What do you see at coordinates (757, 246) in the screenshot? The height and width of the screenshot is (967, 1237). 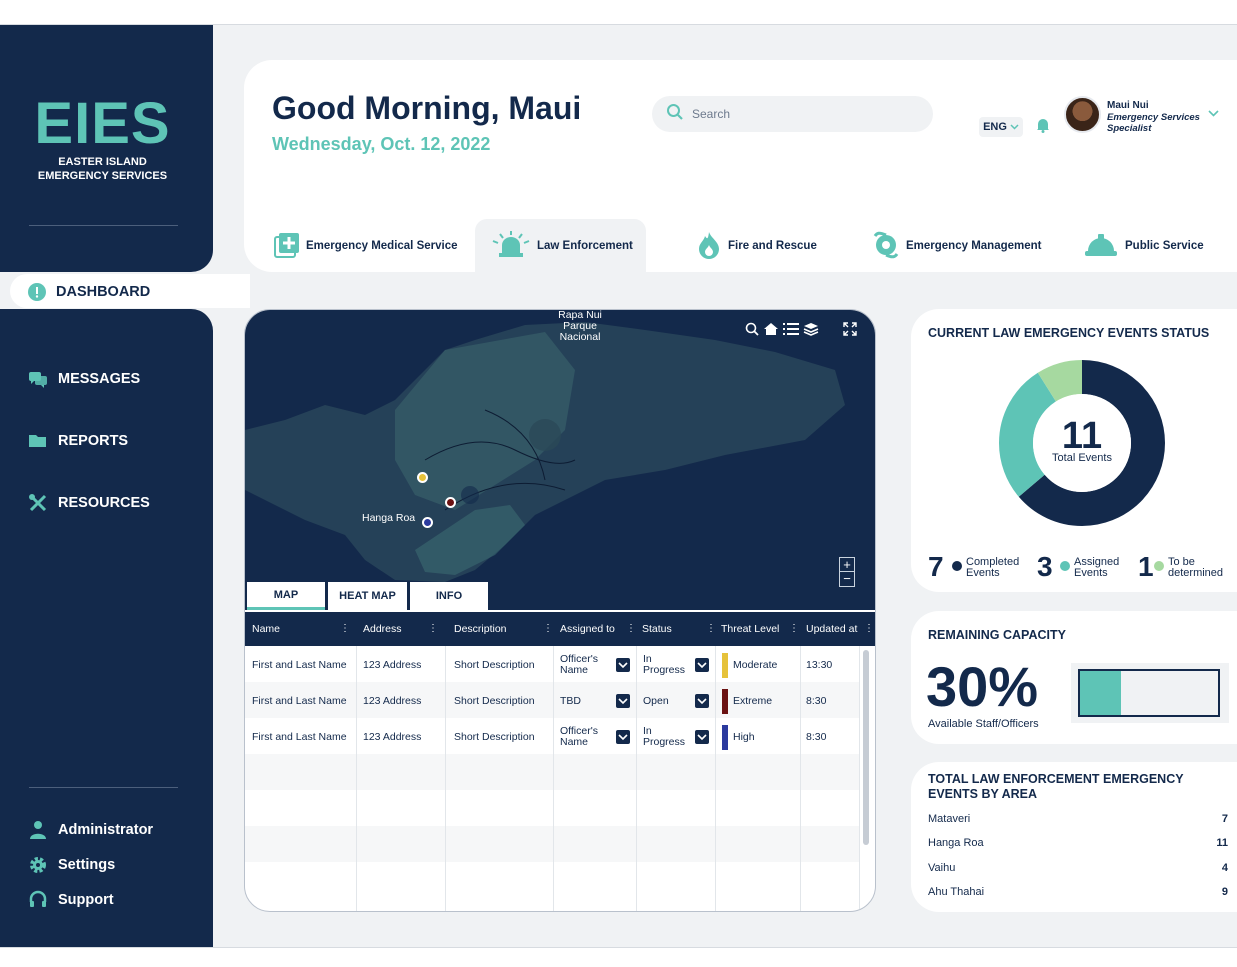 I see `tab-fire-and-rescue: Fire and Rescue` at bounding box center [757, 246].